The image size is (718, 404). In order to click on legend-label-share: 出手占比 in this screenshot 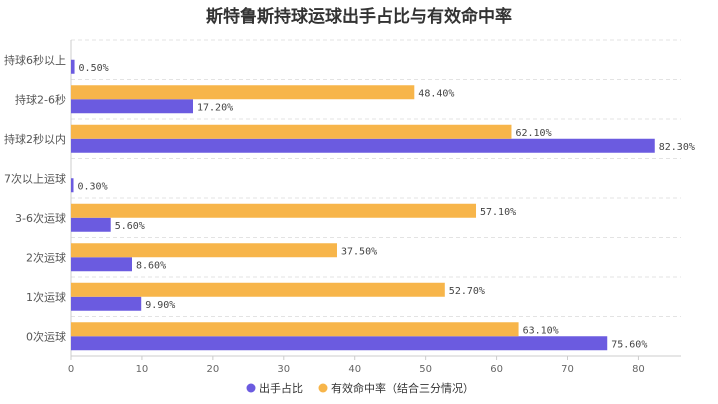, I will do `click(281, 388)`.